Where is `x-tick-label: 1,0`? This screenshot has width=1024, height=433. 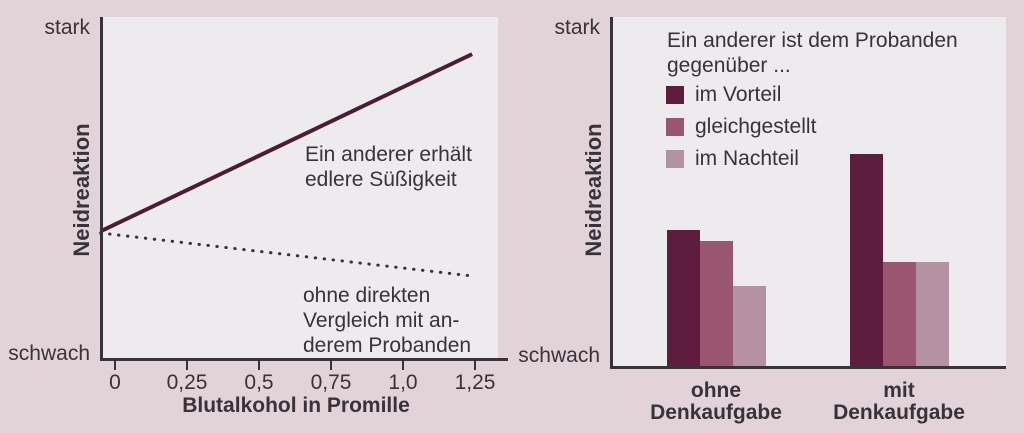
x-tick-label: 1,0 is located at coordinates (403, 382).